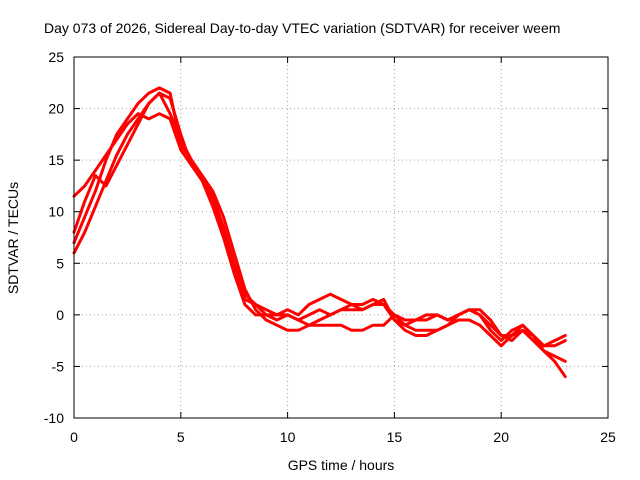 The width and height of the screenshot is (640, 480). What do you see at coordinates (13, 238) in the screenshot?
I see `y-axis-label: SDTVAR / TECUs` at bounding box center [13, 238].